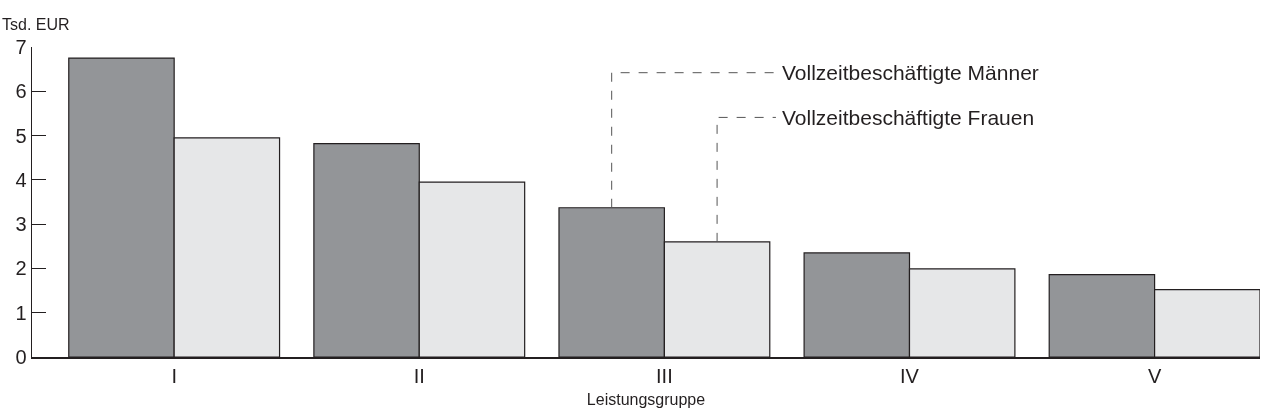 The height and width of the screenshot is (419, 1262). Describe the element at coordinates (21, 91) in the screenshot. I see `y-tick-label: 6` at that location.